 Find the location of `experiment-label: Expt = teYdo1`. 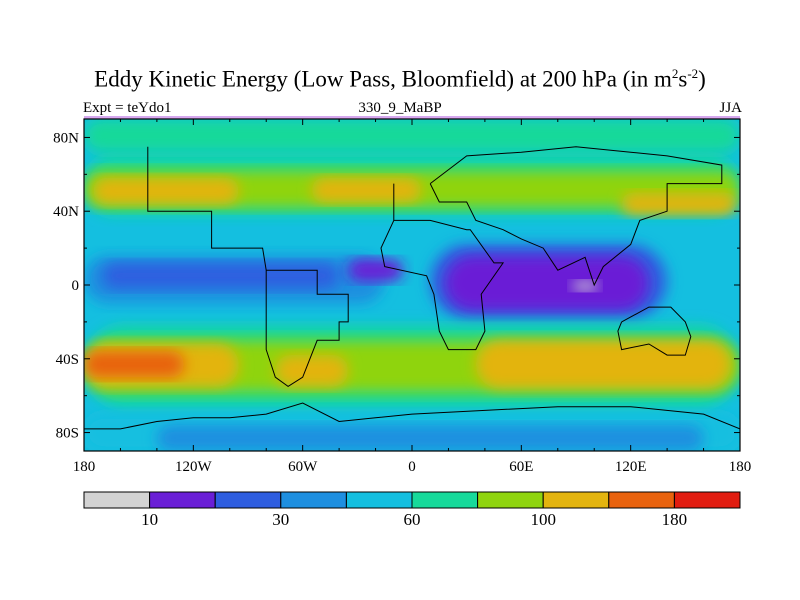

experiment-label: Expt = teYdo1 is located at coordinates (127, 108).